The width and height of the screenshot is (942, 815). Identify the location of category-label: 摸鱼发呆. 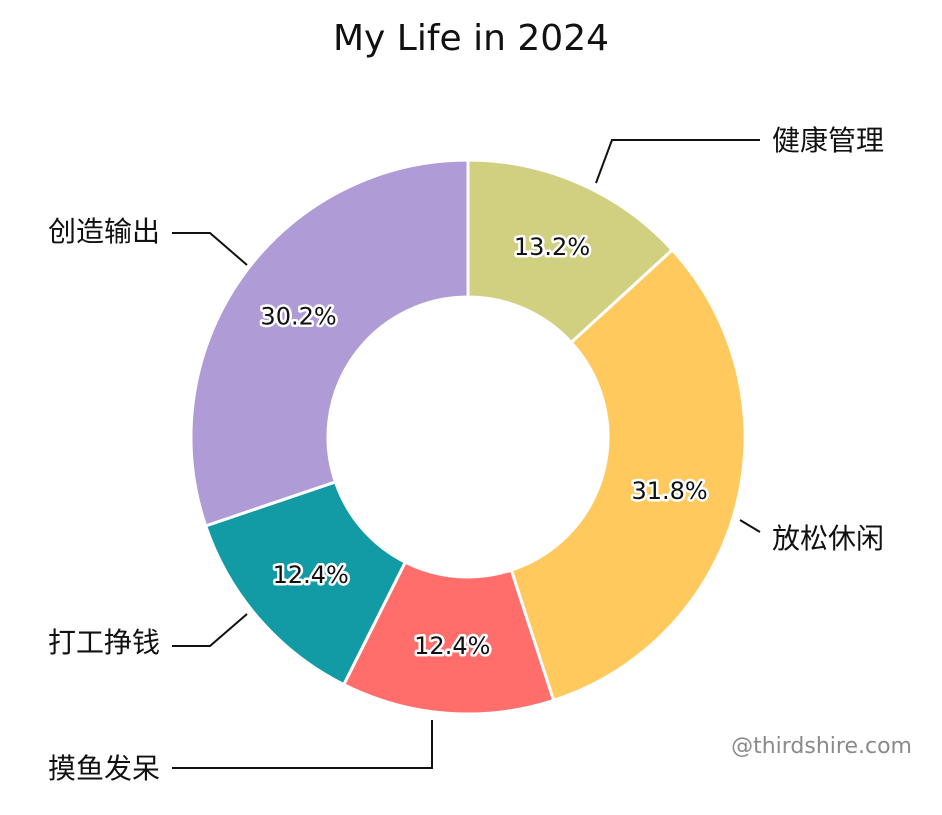
(104, 768).